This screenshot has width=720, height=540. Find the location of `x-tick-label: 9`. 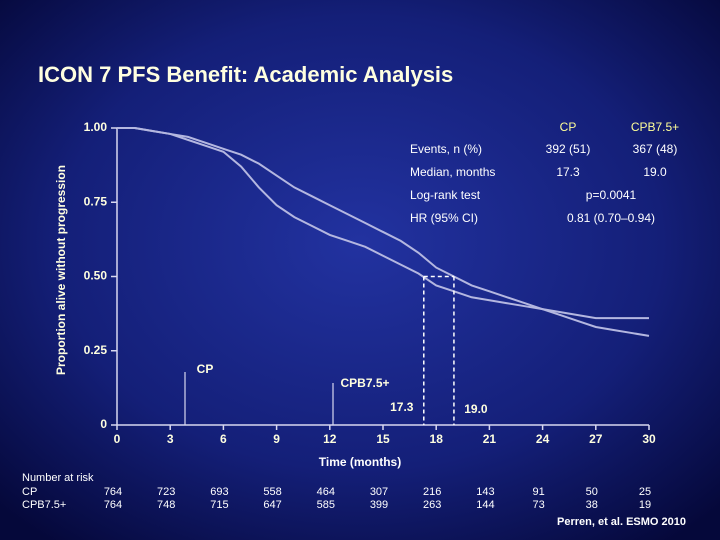

x-tick-label: 9 is located at coordinates (276, 439).